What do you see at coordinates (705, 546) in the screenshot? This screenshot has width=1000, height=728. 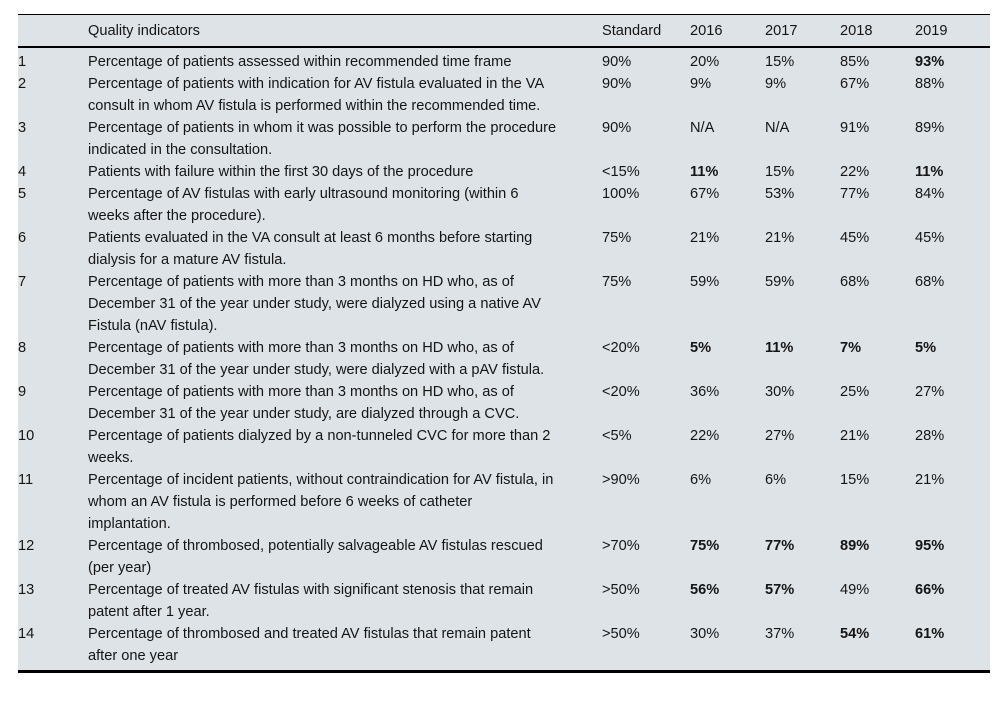 I see `row-value-2016: 75%` at bounding box center [705, 546].